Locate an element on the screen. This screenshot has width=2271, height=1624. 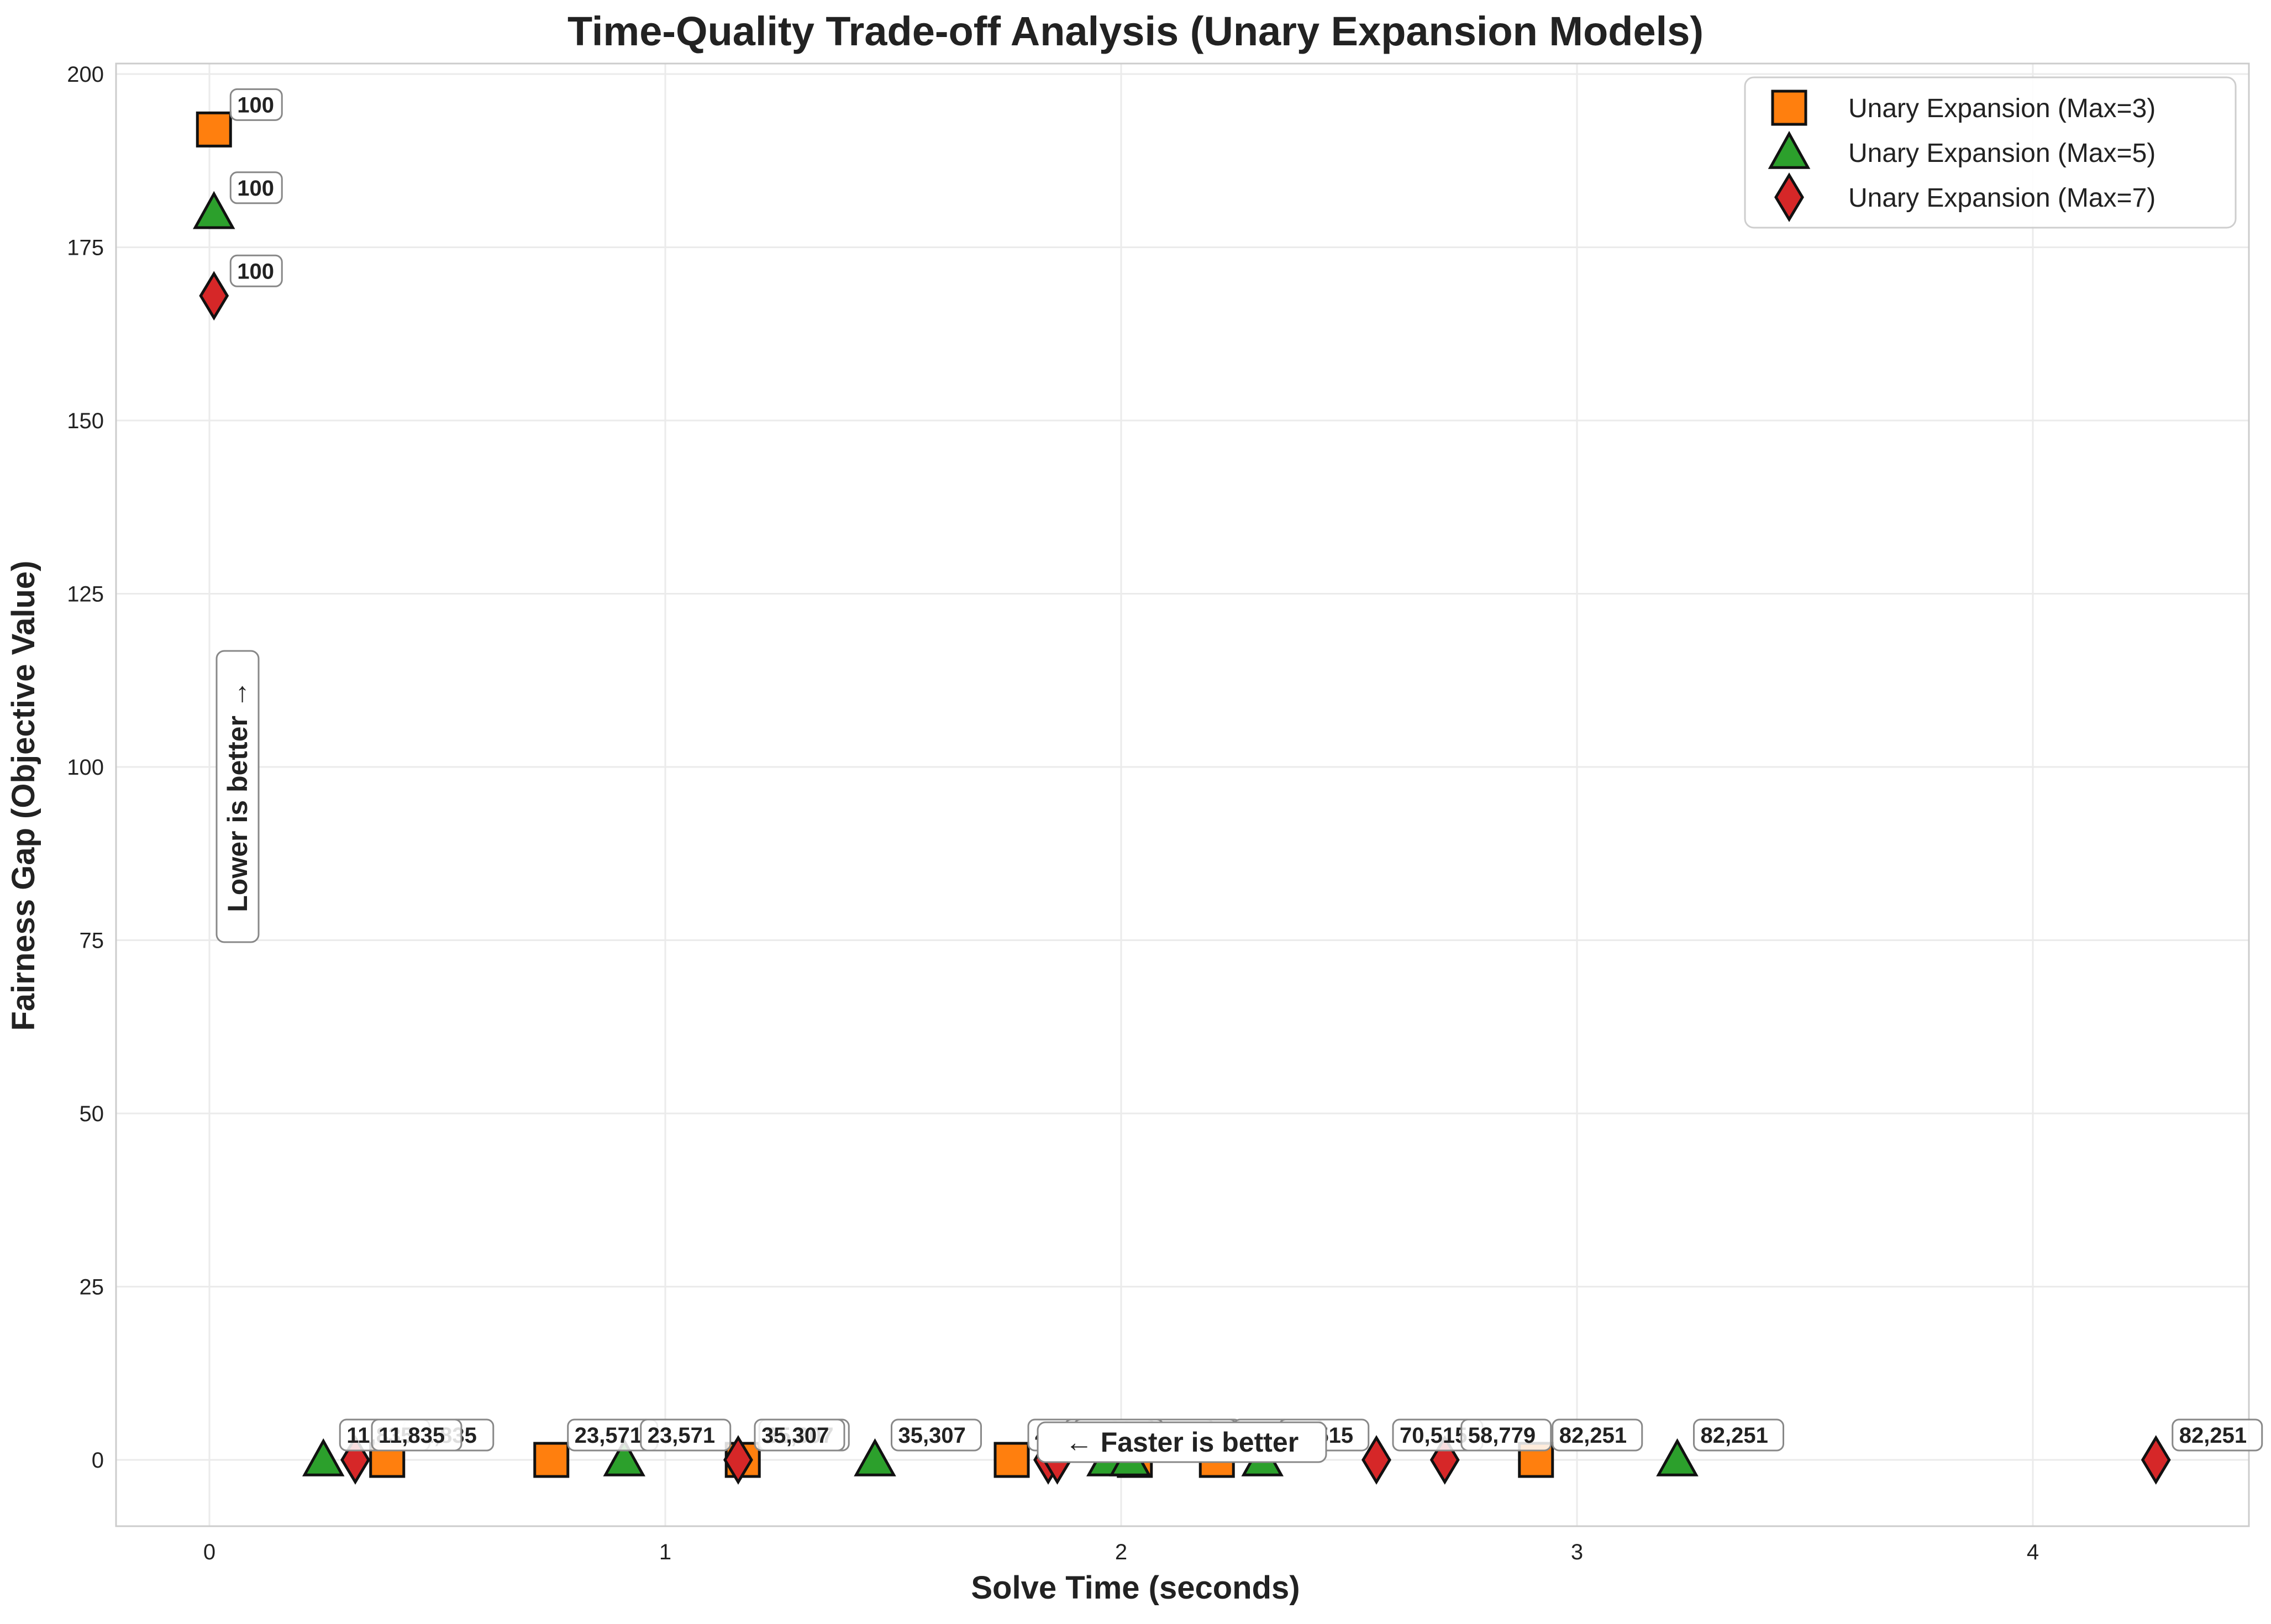
y-tick-label: 0 is located at coordinates (98, 1460).